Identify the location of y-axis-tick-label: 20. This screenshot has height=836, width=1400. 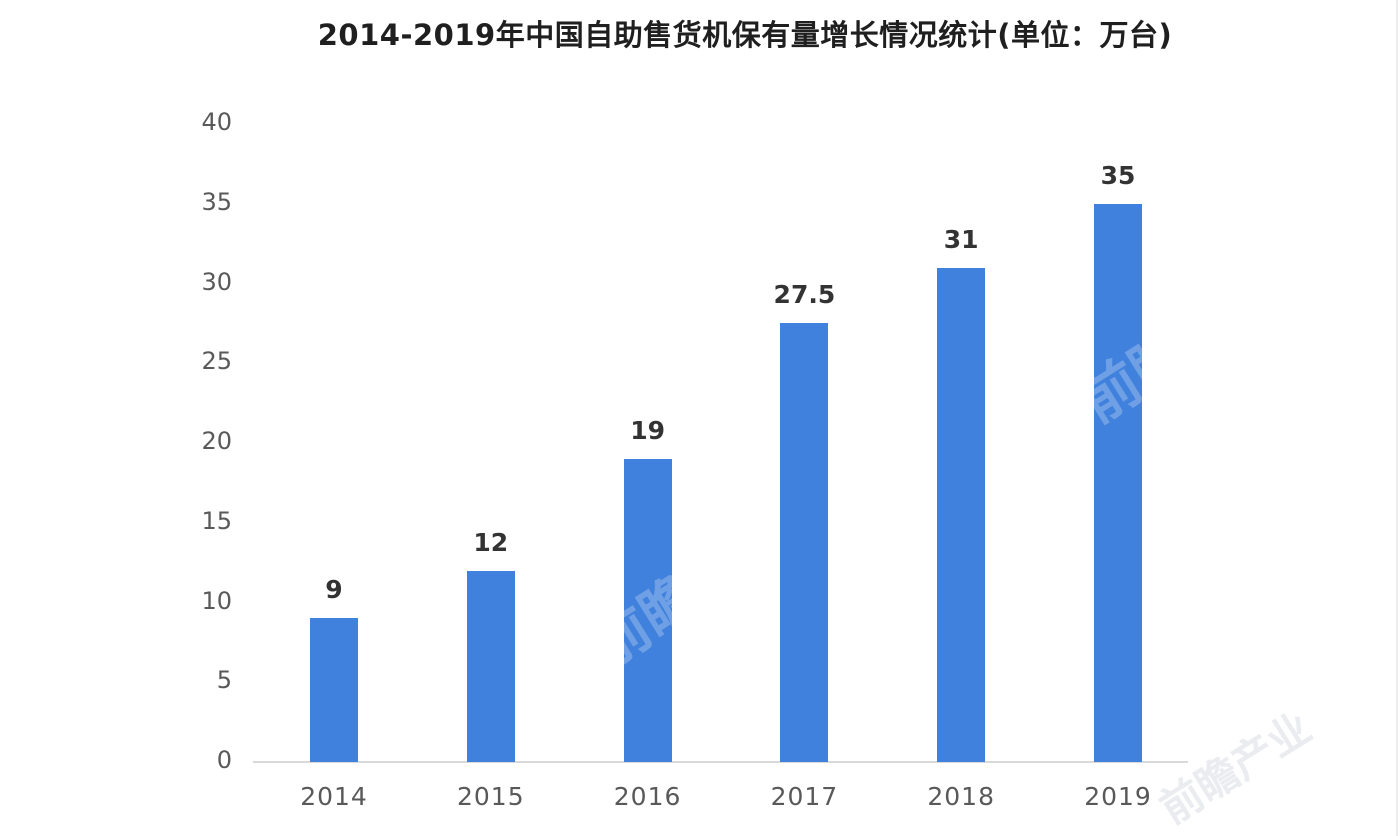
(216, 441).